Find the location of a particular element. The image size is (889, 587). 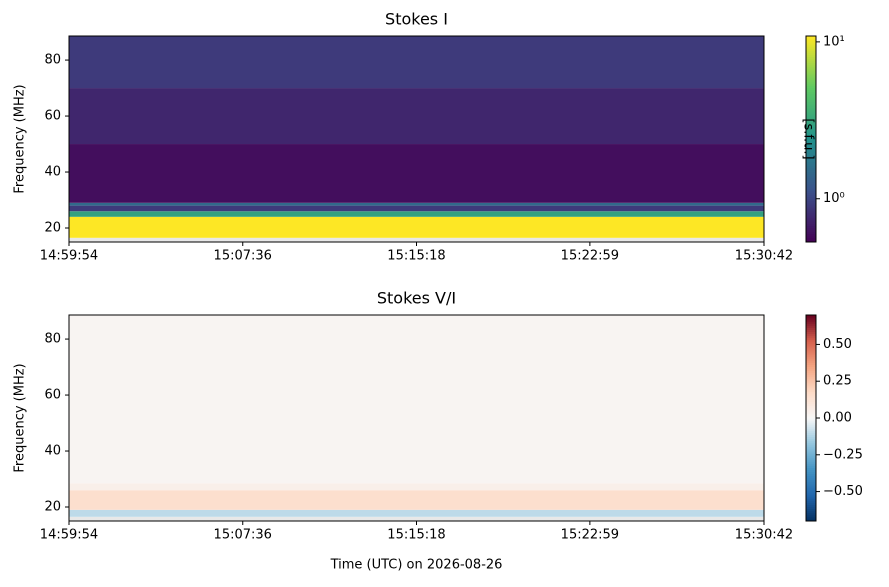

colorbar-tick-label: −0.25 is located at coordinates (843, 454).